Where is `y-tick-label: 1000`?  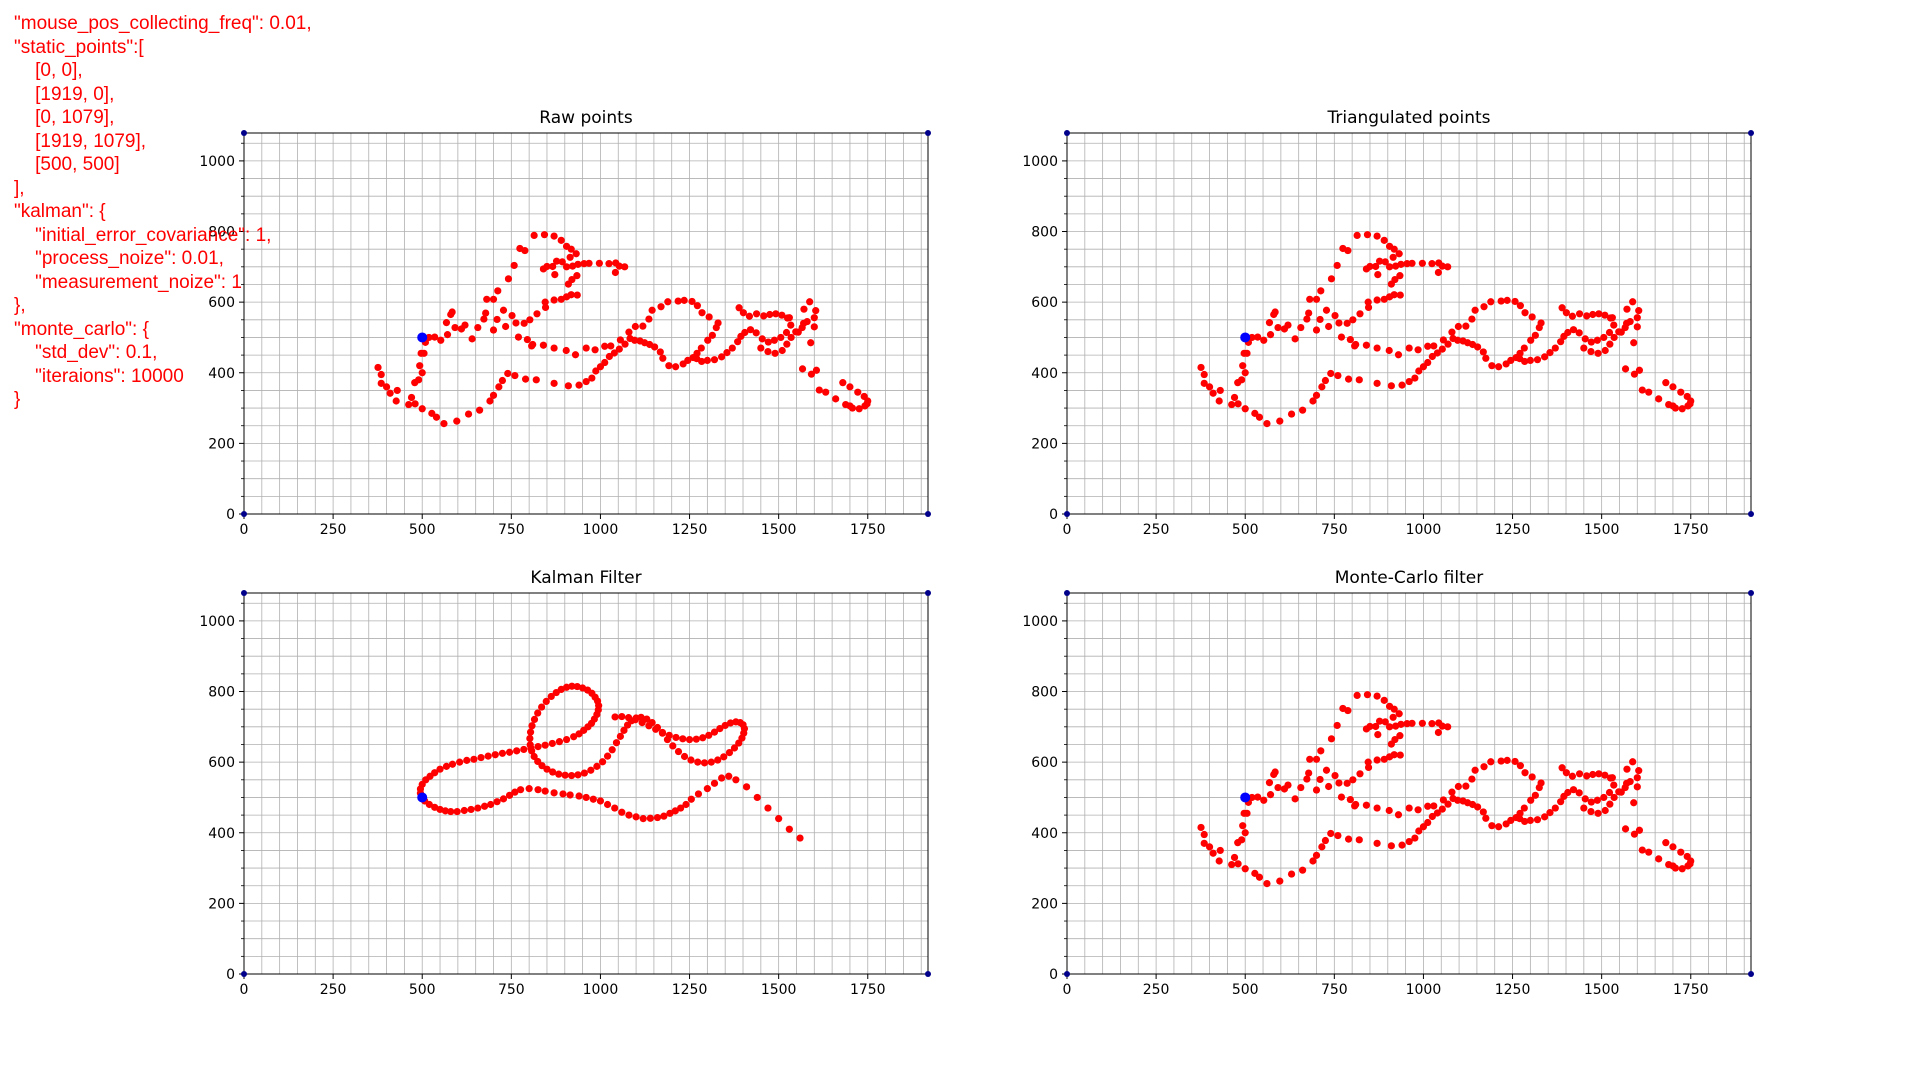
y-tick-label: 1000 is located at coordinates (1040, 162).